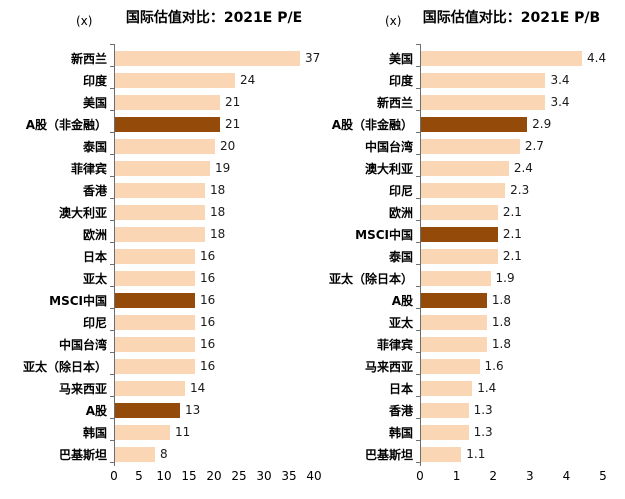 The width and height of the screenshot is (625, 499). Describe the element at coordinates (94, 190) in the screenshot. I see `category-label-text: 香港` at that location.